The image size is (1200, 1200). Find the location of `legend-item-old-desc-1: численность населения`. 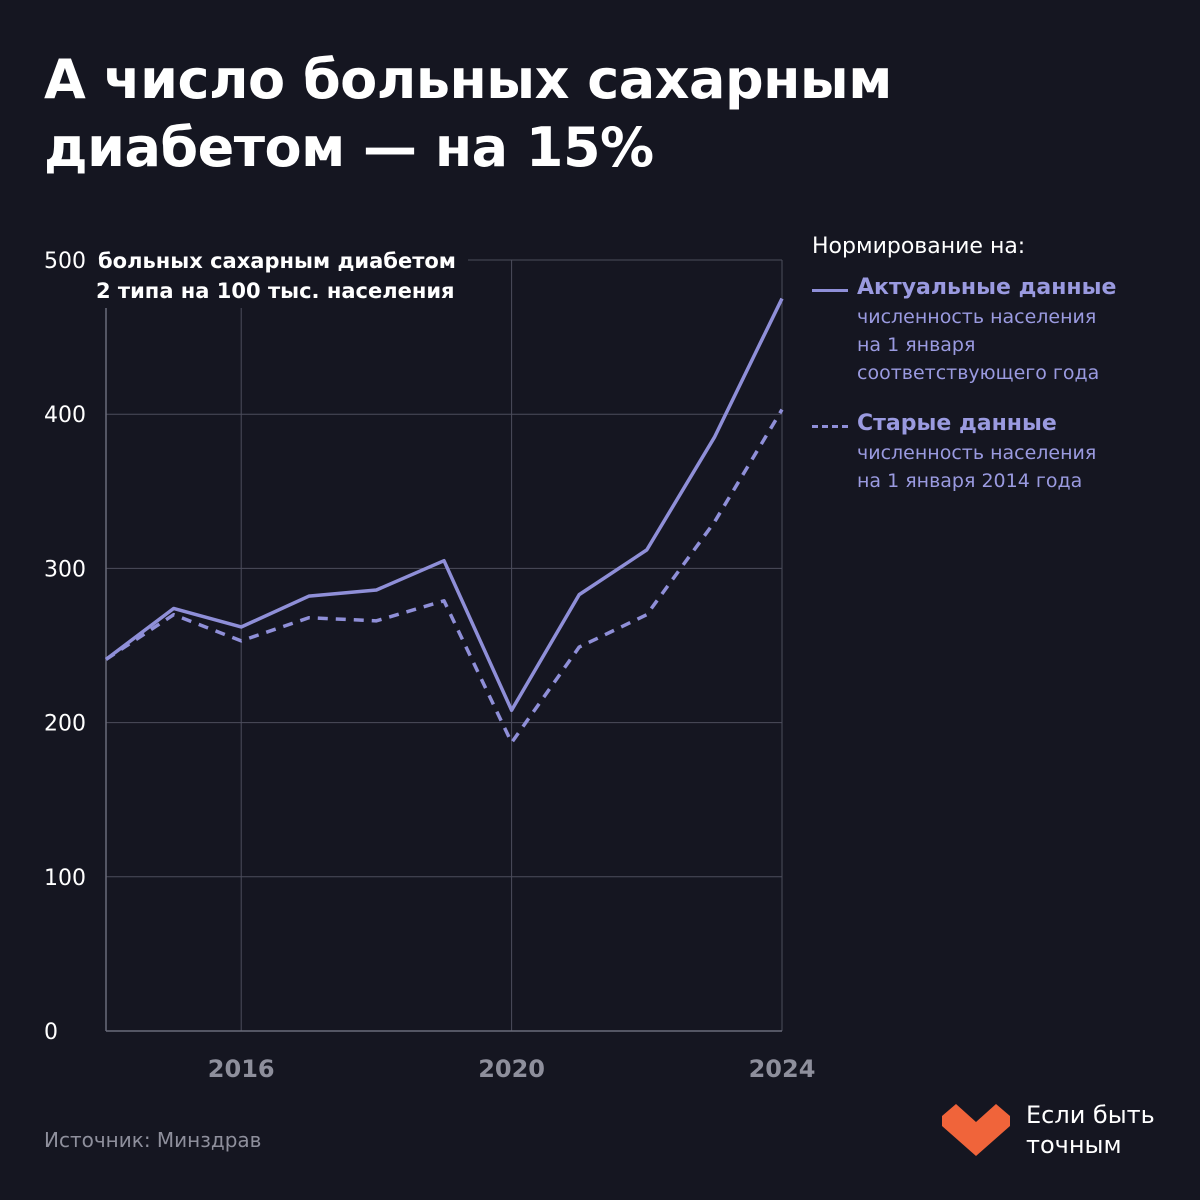

legend-item-old-desc-1: численность населения is located at coordinates (977, 453).